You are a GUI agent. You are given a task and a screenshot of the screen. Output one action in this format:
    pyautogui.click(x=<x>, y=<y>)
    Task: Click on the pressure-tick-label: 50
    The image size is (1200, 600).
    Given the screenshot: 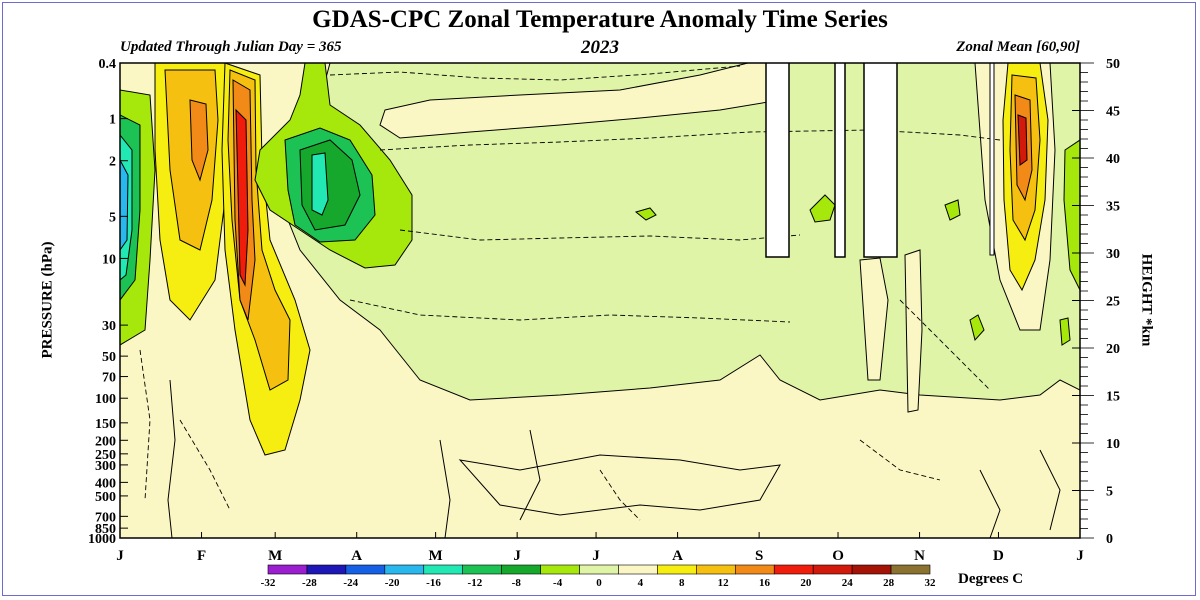 What is the action you would take?
    pyautogui.click(x=109, y=357)
    